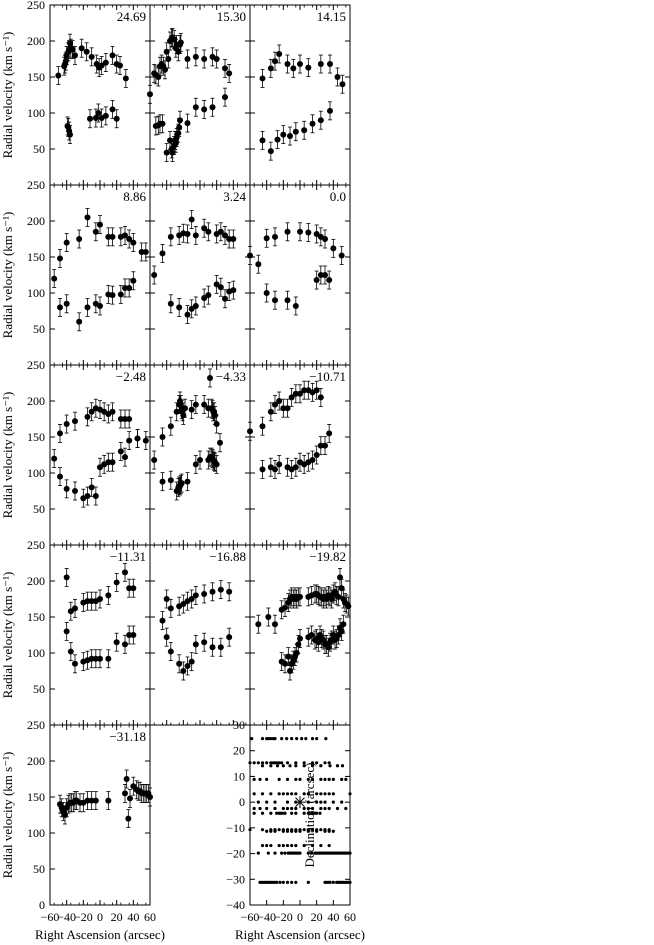 The image size is (654, 945). I want to click on declination-axis-title: Declination (arcsec), so click(309, 814).